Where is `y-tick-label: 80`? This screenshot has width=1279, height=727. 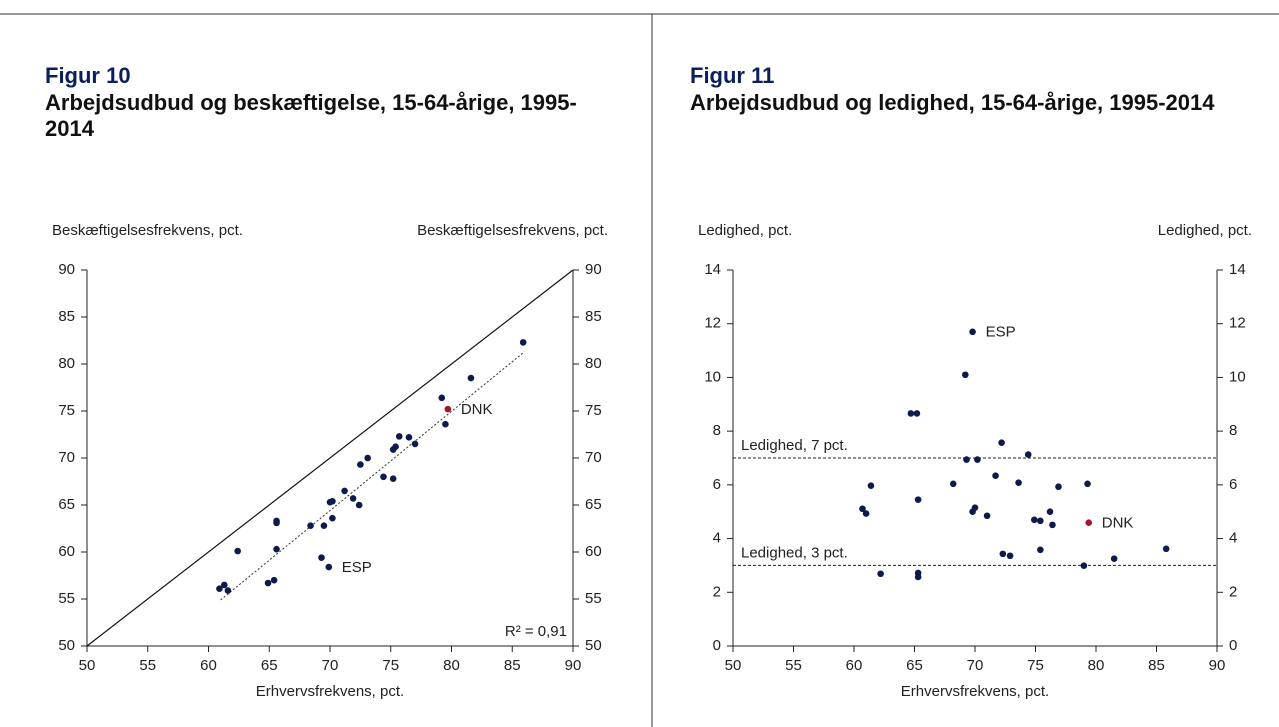 y-tick-label: 80 is located at coordinates (66, 363).